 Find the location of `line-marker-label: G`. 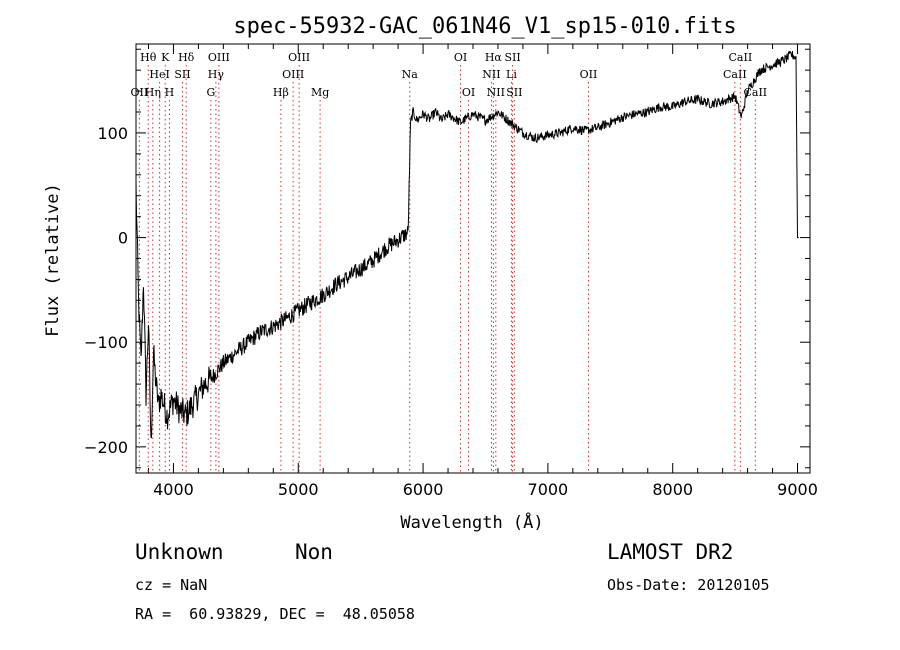

line-marker-label: G is located at coordinates (210, 92).